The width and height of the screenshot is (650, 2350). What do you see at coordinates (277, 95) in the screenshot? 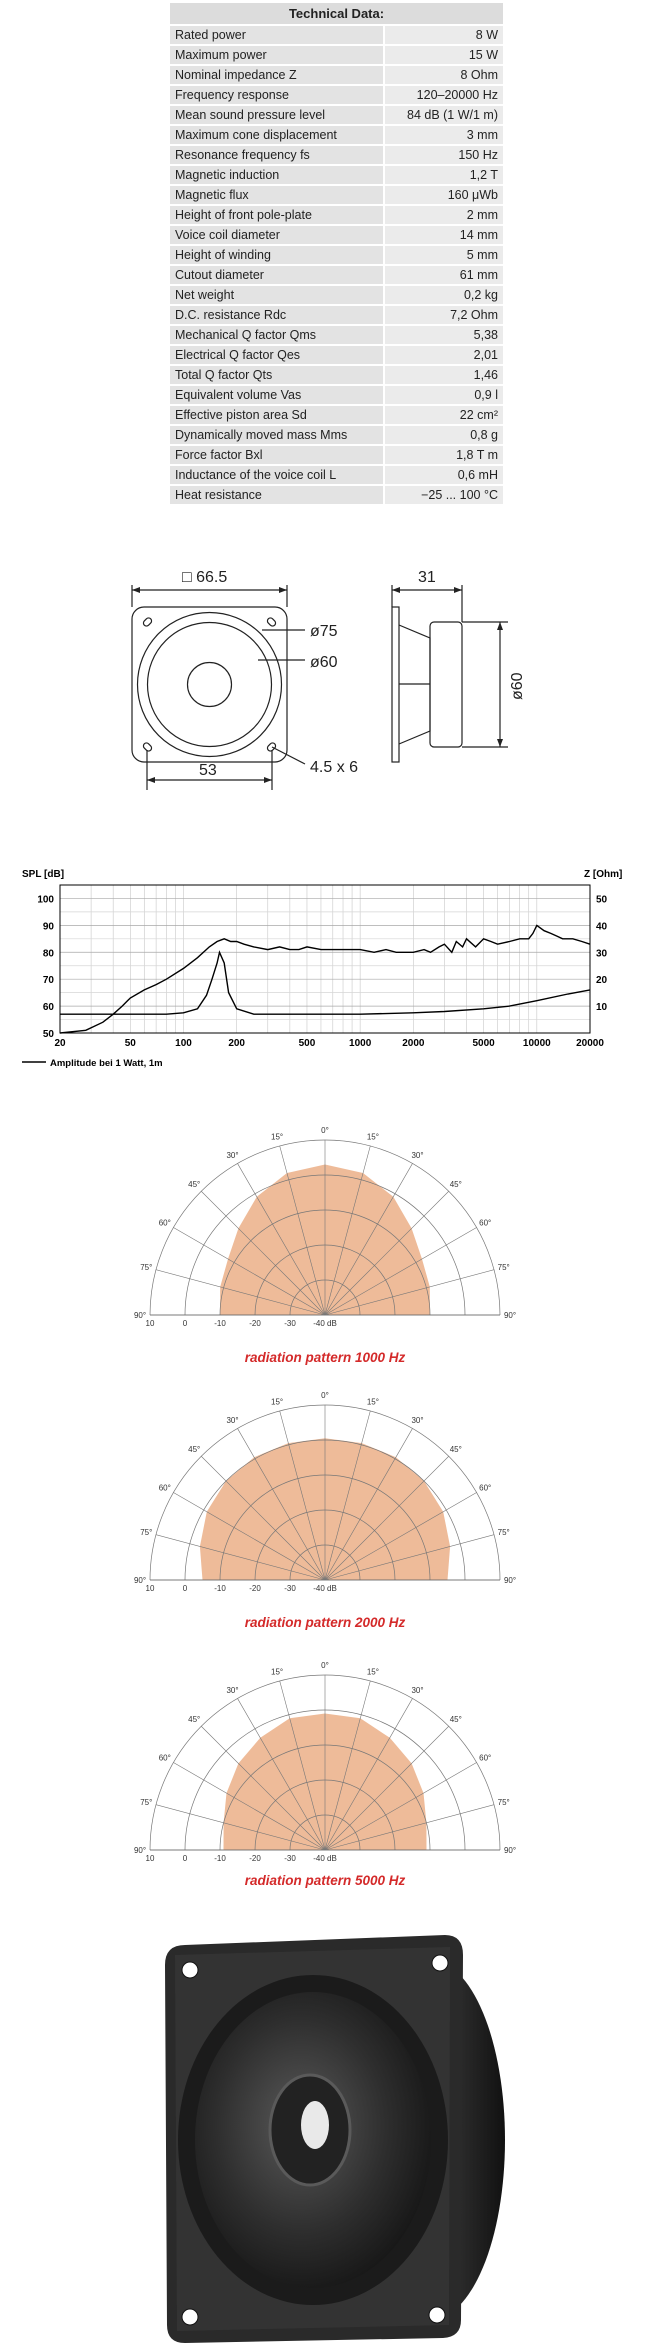
I see `row-label: Frequency response` at bounding box center [277, 95].